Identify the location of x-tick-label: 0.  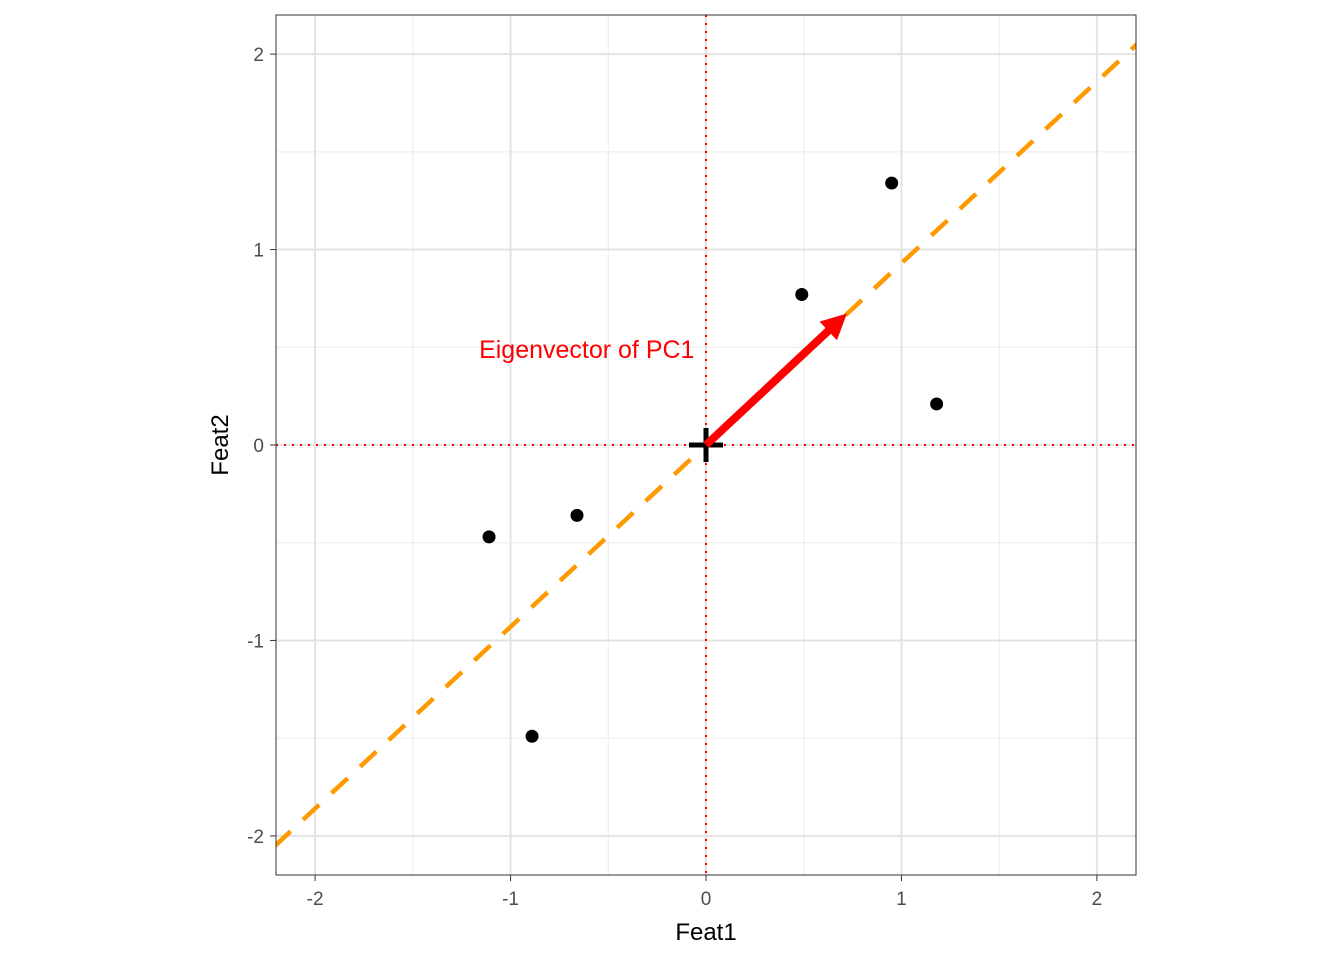
(706, 899).